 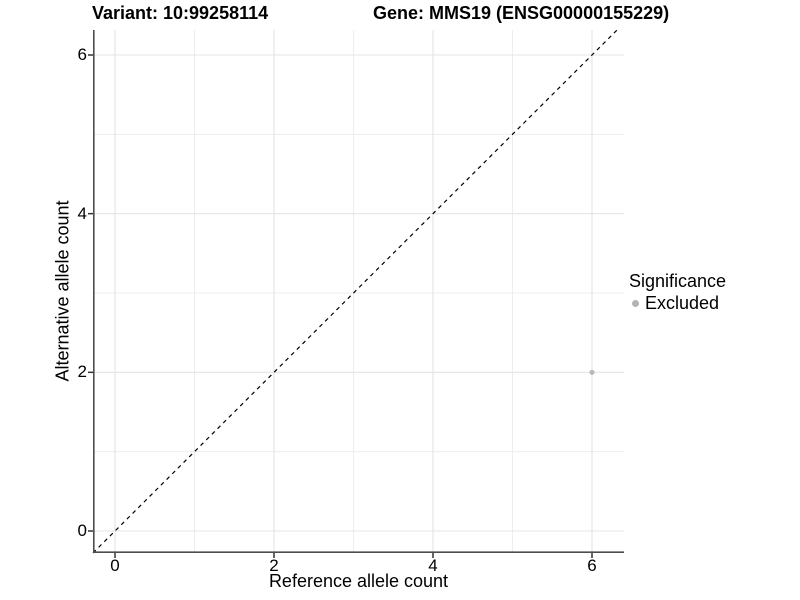 I want to click on x-tick-label: 0, so click(x=115, y=565).